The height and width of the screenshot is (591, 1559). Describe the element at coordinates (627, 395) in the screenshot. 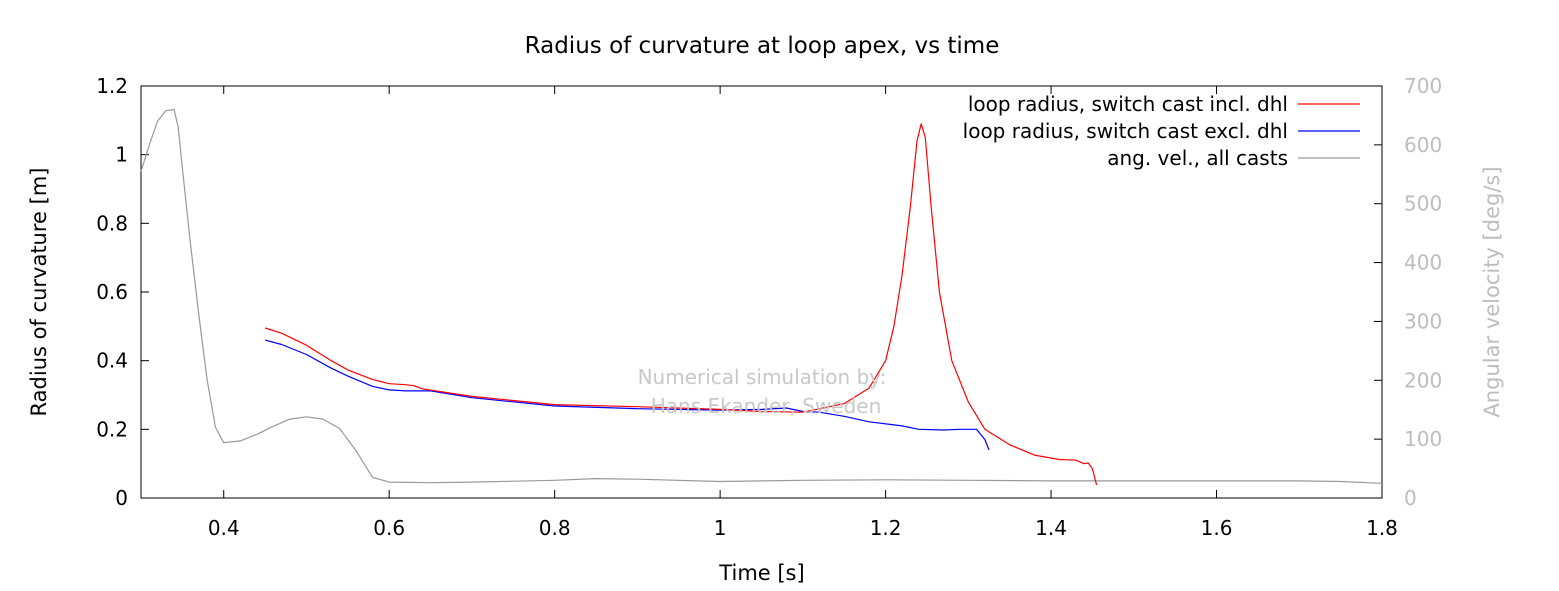

I see `series-loop-radius-excl-dhl-line` at that location.